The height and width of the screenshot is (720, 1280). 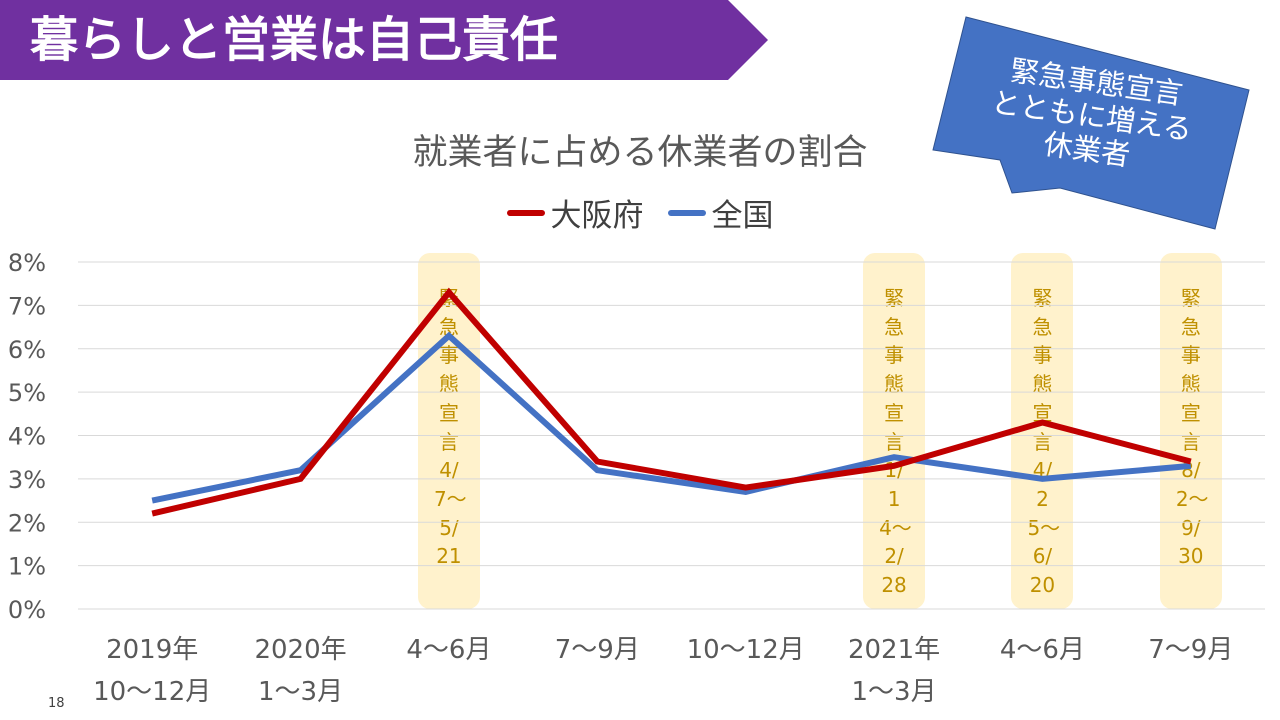 I want to click on title-banner, so click(x=384, y=40).